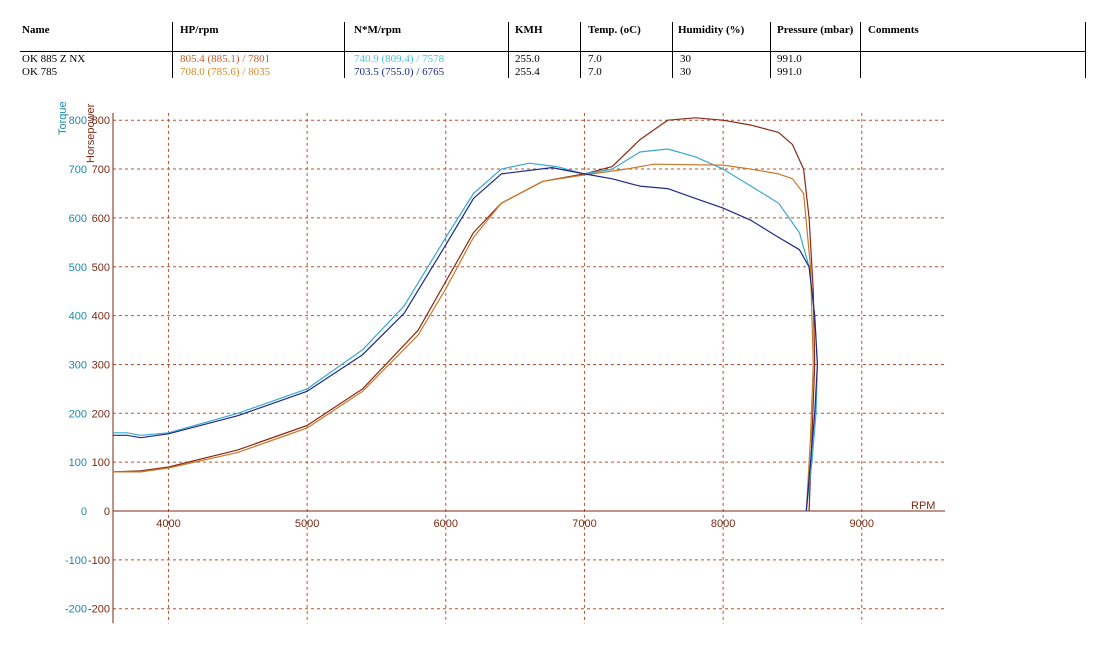 This screenshot has height=646, width=1115. I want to click on header-divider, so click(552, 51).